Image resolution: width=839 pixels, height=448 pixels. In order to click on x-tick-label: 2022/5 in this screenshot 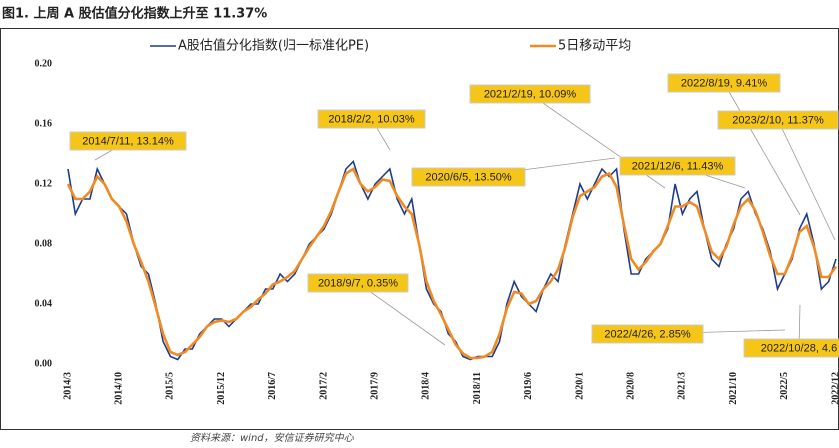, I will do `click(784, 386)`.